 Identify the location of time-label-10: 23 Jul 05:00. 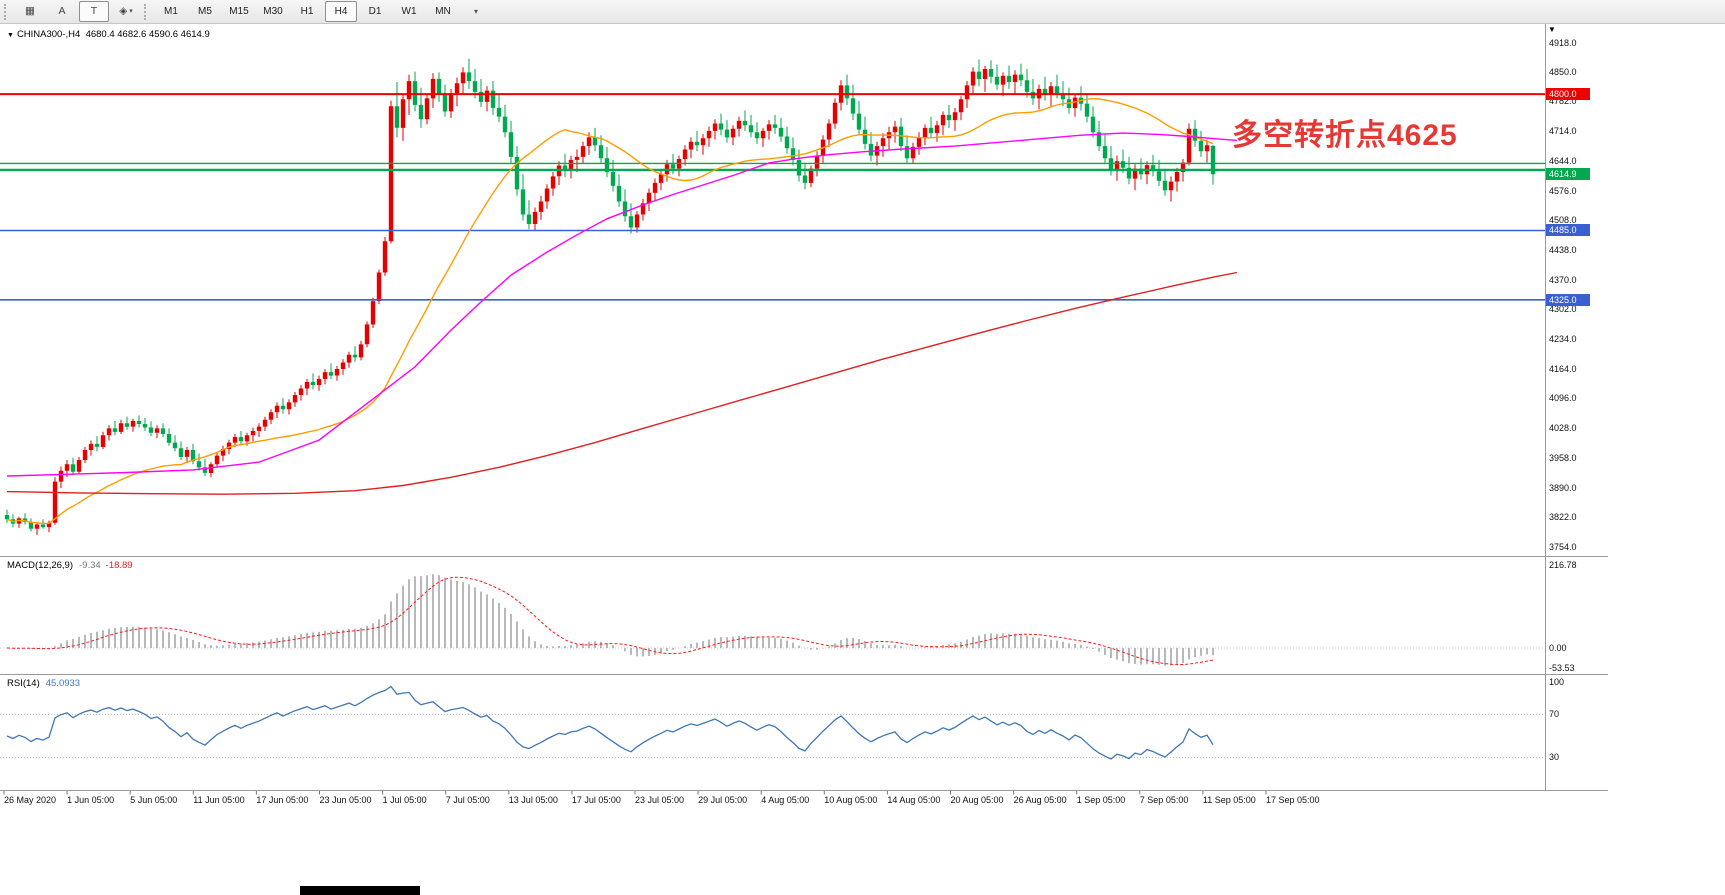
(660, 800).